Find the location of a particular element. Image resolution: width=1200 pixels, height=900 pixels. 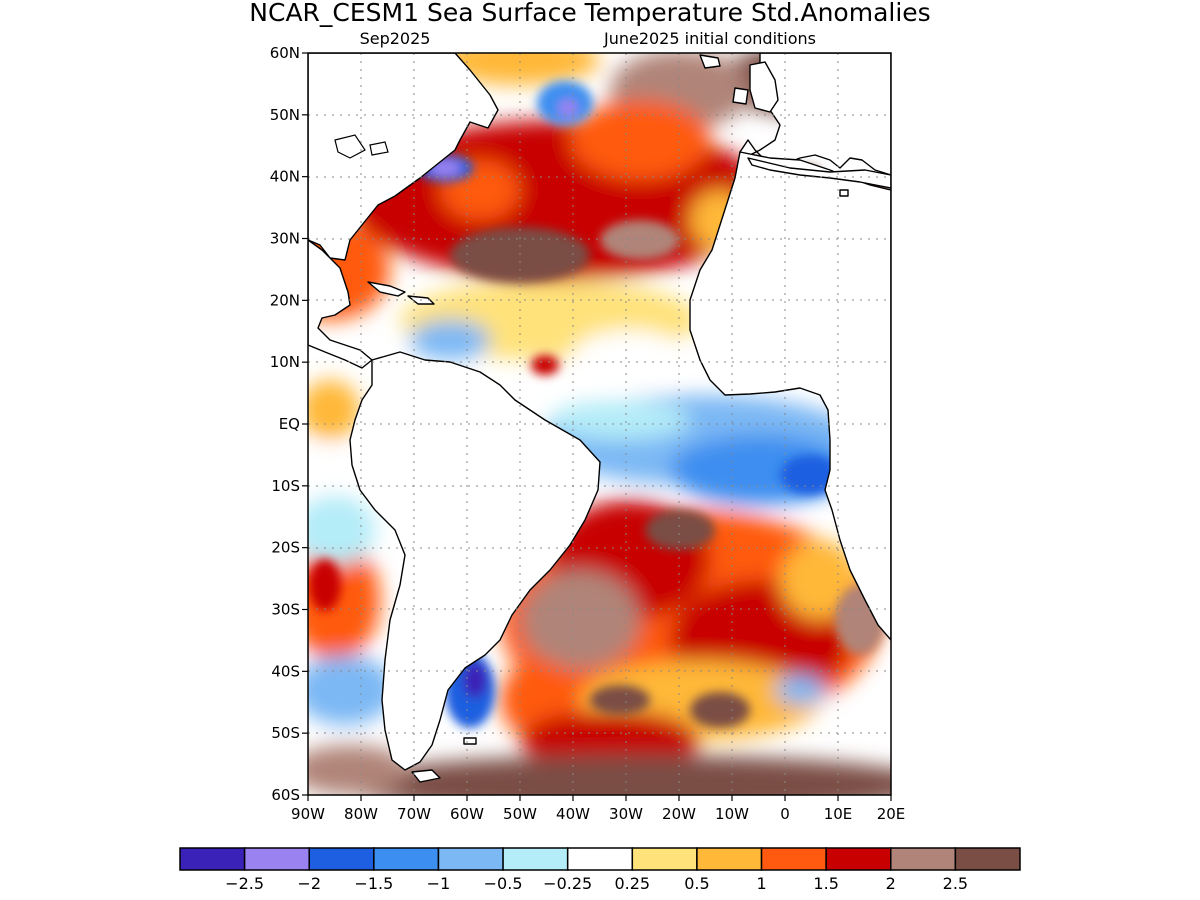

mediterranean-islands is located at coordinates (844, 193).